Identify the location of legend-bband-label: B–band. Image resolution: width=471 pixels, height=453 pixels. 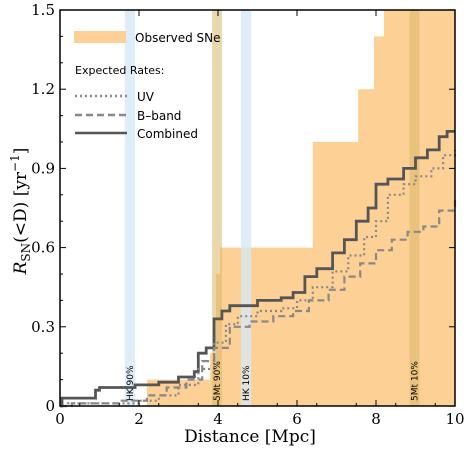
(159, 116).